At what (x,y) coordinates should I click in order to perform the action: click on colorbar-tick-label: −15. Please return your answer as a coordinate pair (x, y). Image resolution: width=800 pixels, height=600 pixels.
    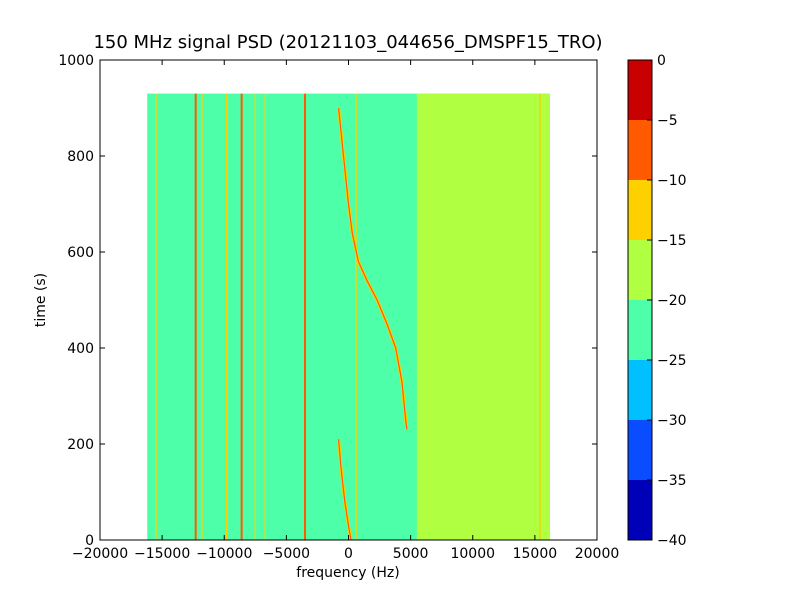
    Looking at the image, I should click on (672, 241).